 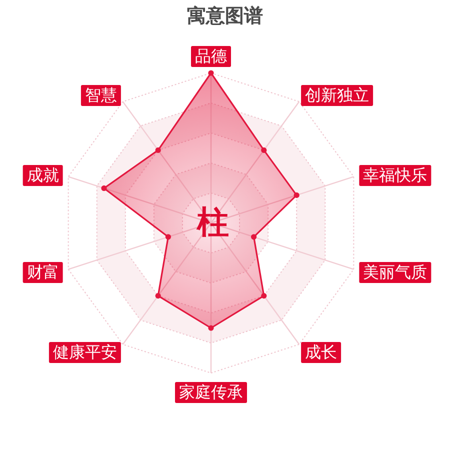 What do you see at coordinates (100, 95) in the screenshot?
I see `spoke-label: 智慧` at bounding box center [100, 95].